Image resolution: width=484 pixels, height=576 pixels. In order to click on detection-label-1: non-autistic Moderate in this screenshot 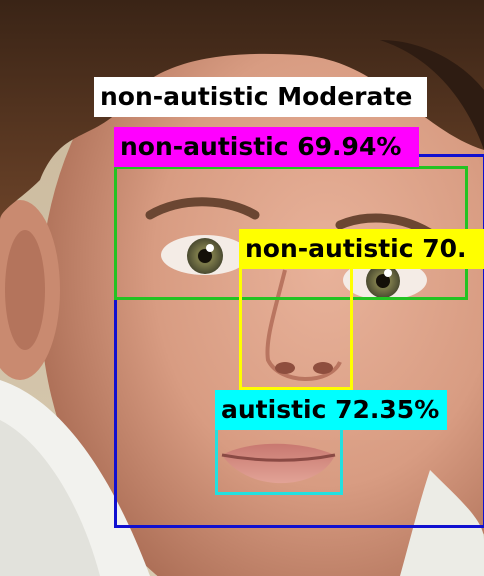, I will do `click(260, 97)`.